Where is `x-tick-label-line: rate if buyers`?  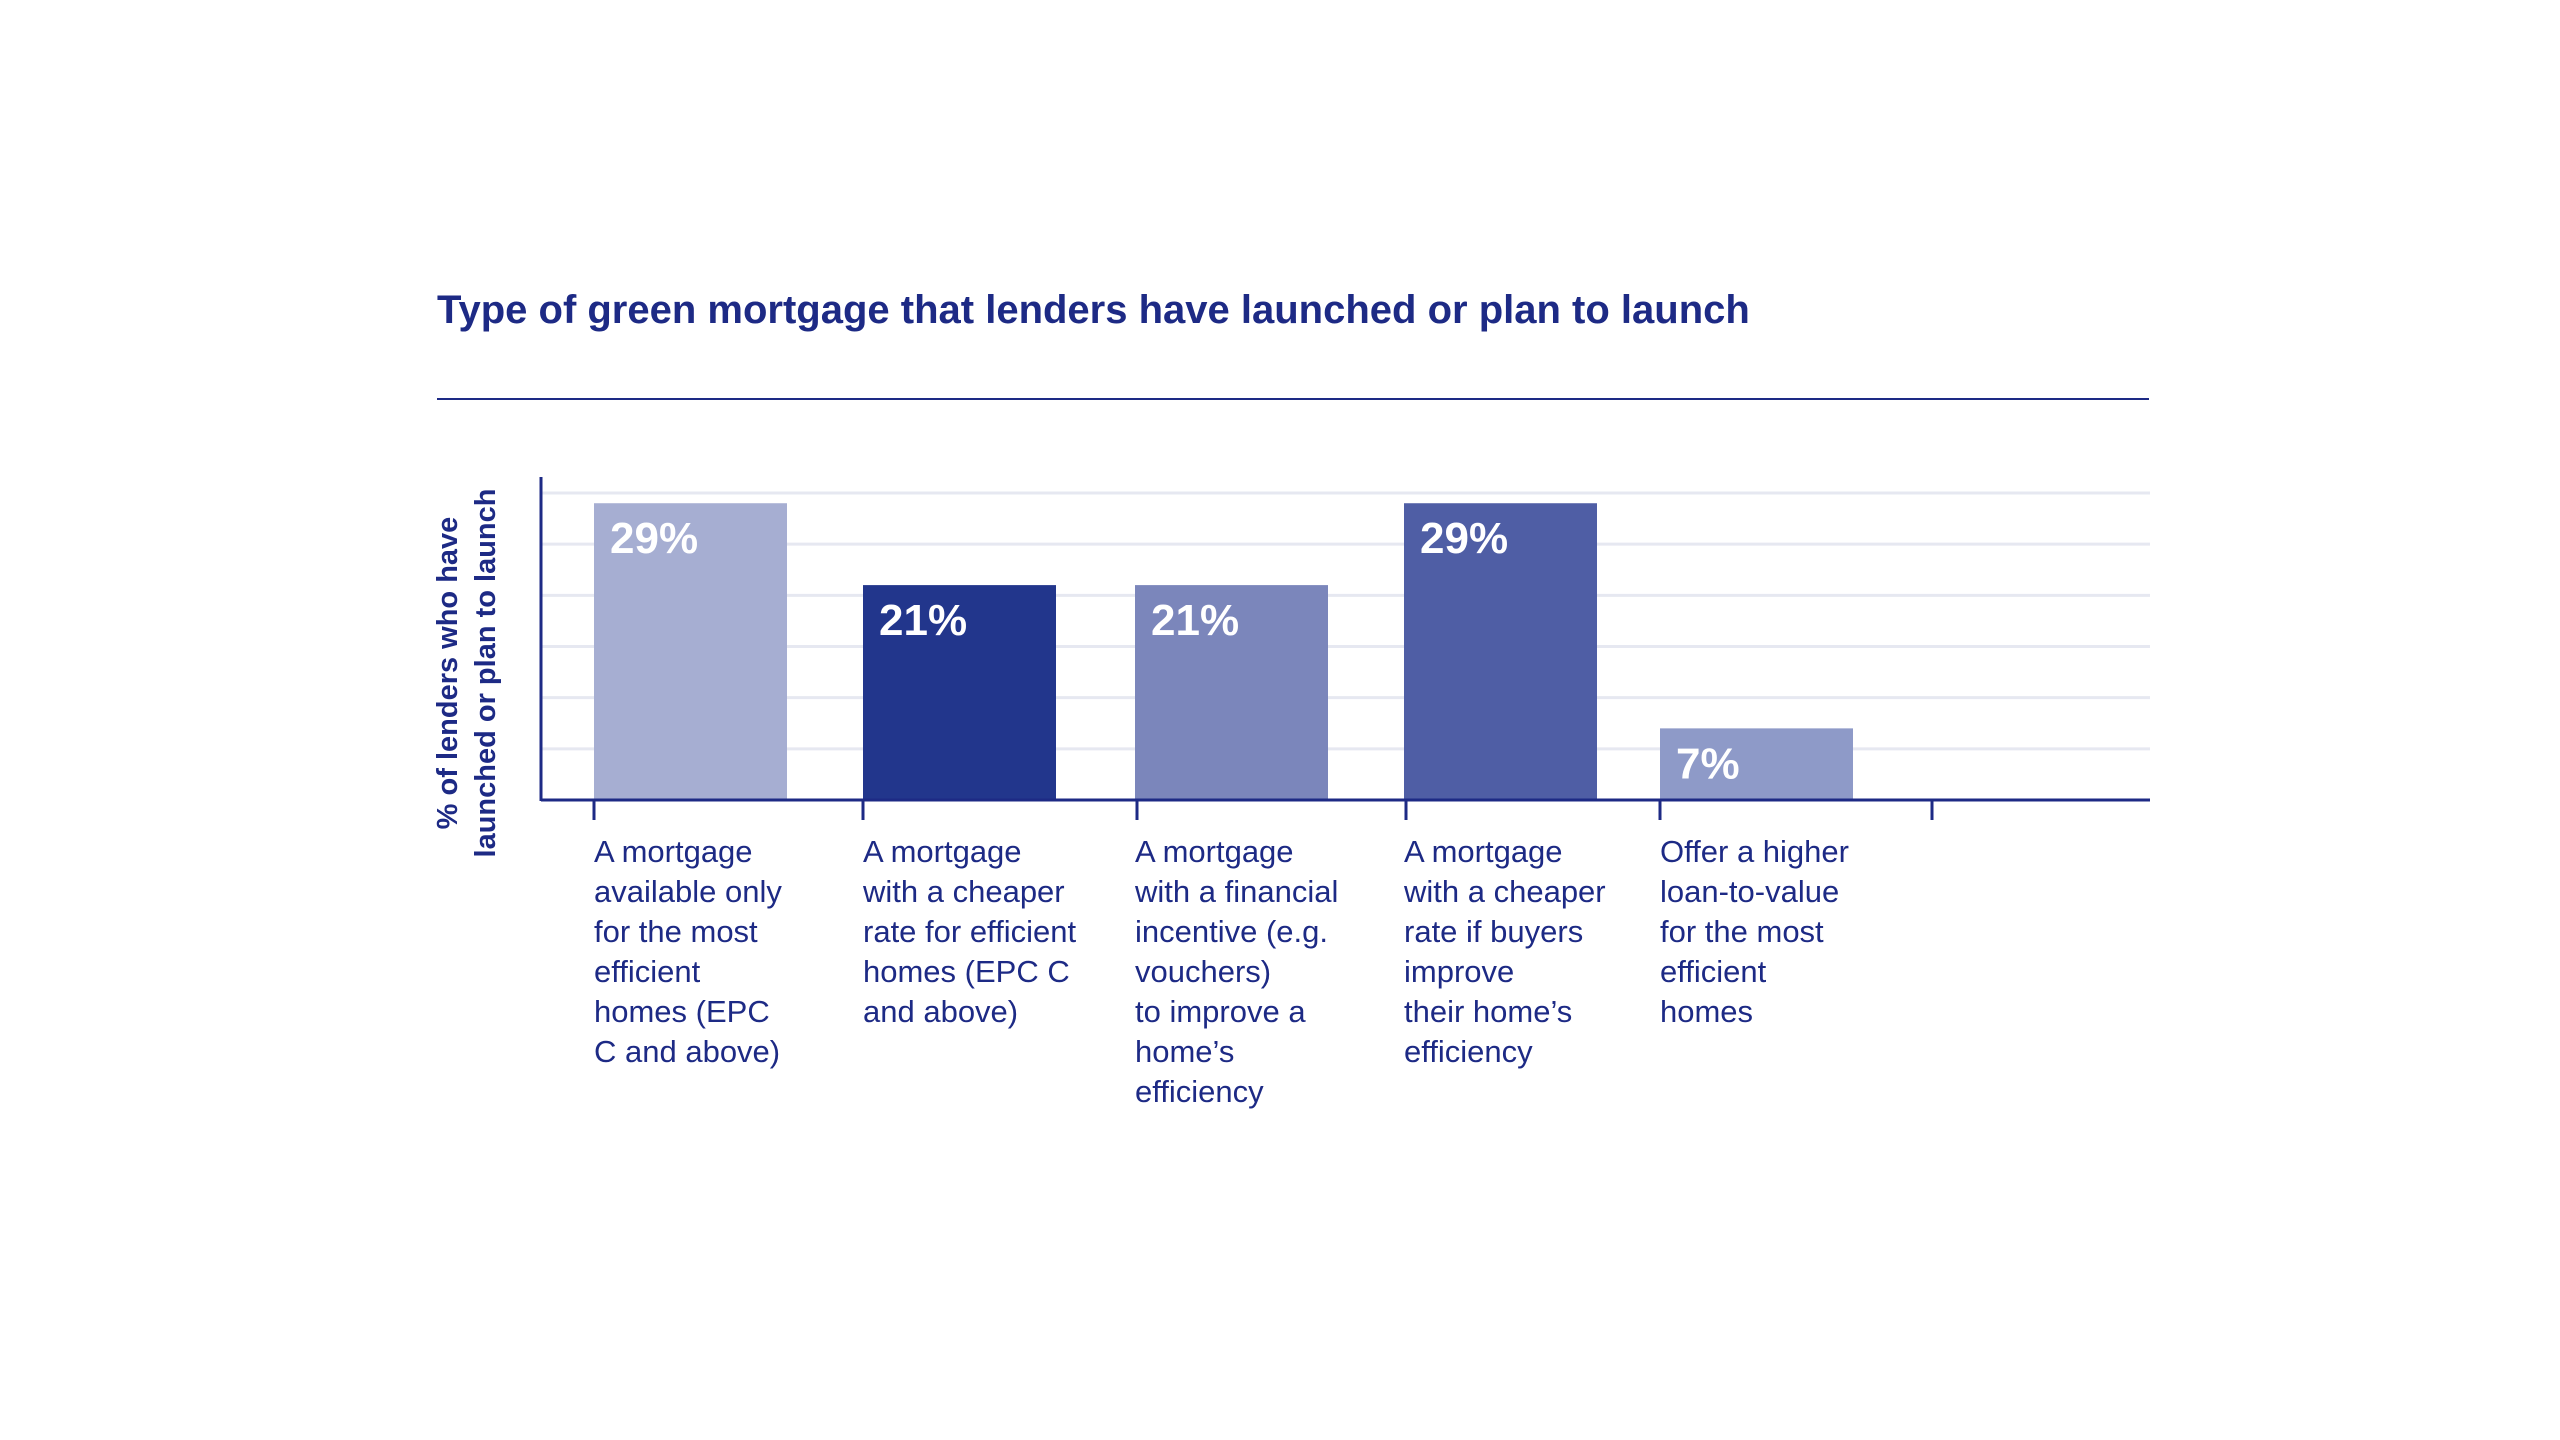 x-tick-label-line: rate if buyers is located at coordinates (1494, 931).